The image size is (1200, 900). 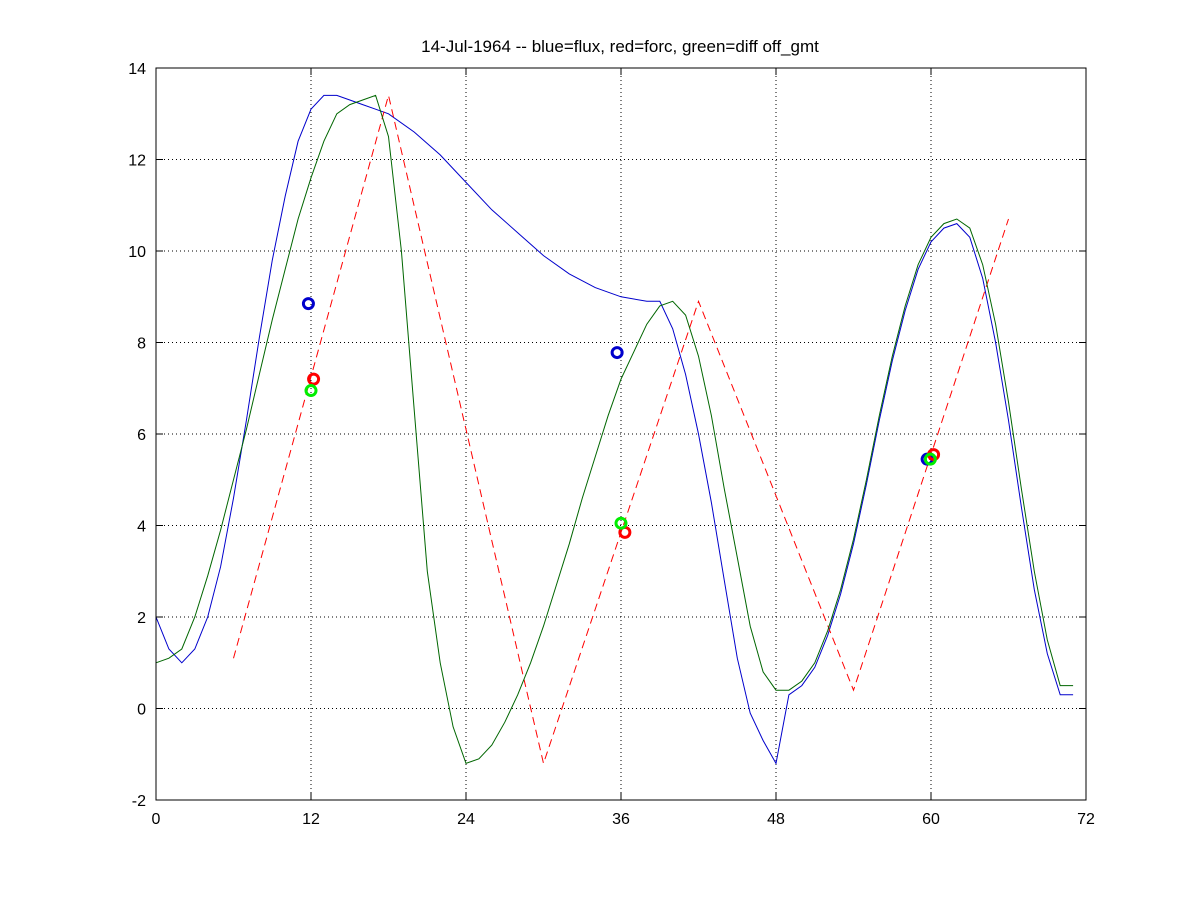 What do you see at coordinates (141, 435) in the screenshot?
I see `y-tick-label: 6` at bounding box center [141, 435].